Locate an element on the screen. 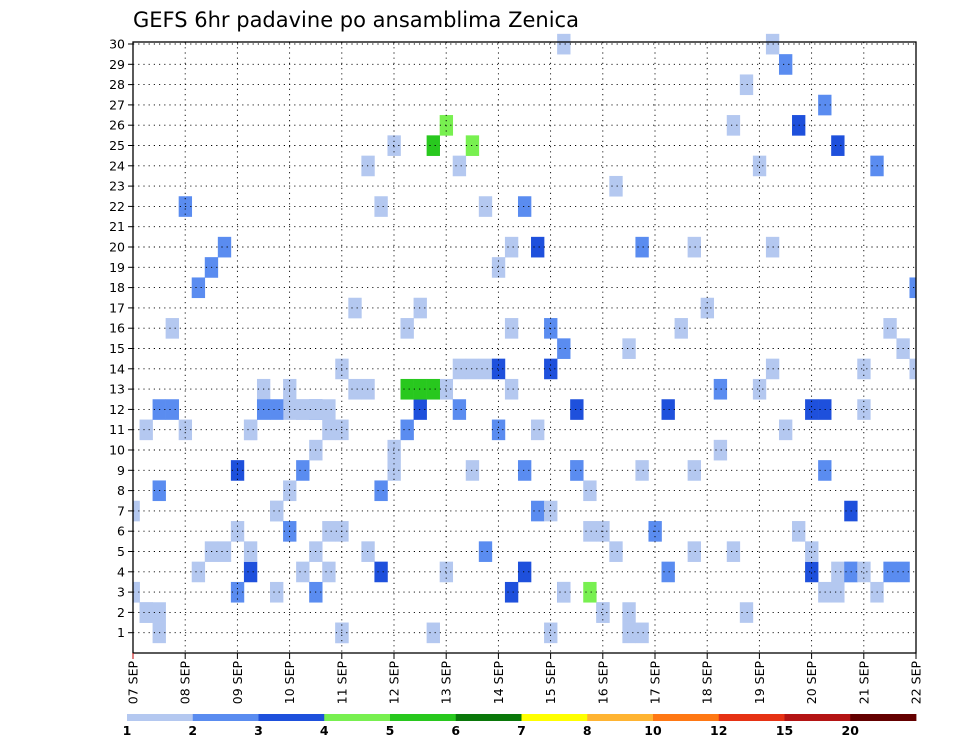  colorbar-label: 15 is located at coordinates (784, 730).